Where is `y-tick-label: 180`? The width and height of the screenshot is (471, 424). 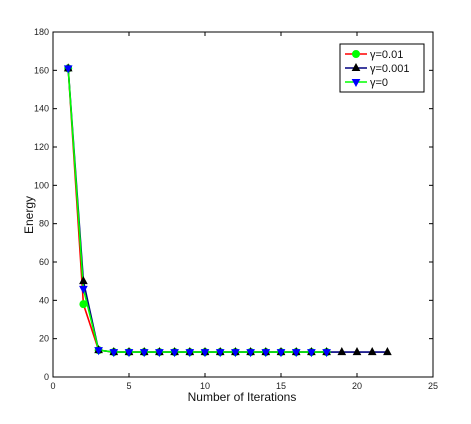
y-tick-label: 180 is located at coordinates (41, 32).